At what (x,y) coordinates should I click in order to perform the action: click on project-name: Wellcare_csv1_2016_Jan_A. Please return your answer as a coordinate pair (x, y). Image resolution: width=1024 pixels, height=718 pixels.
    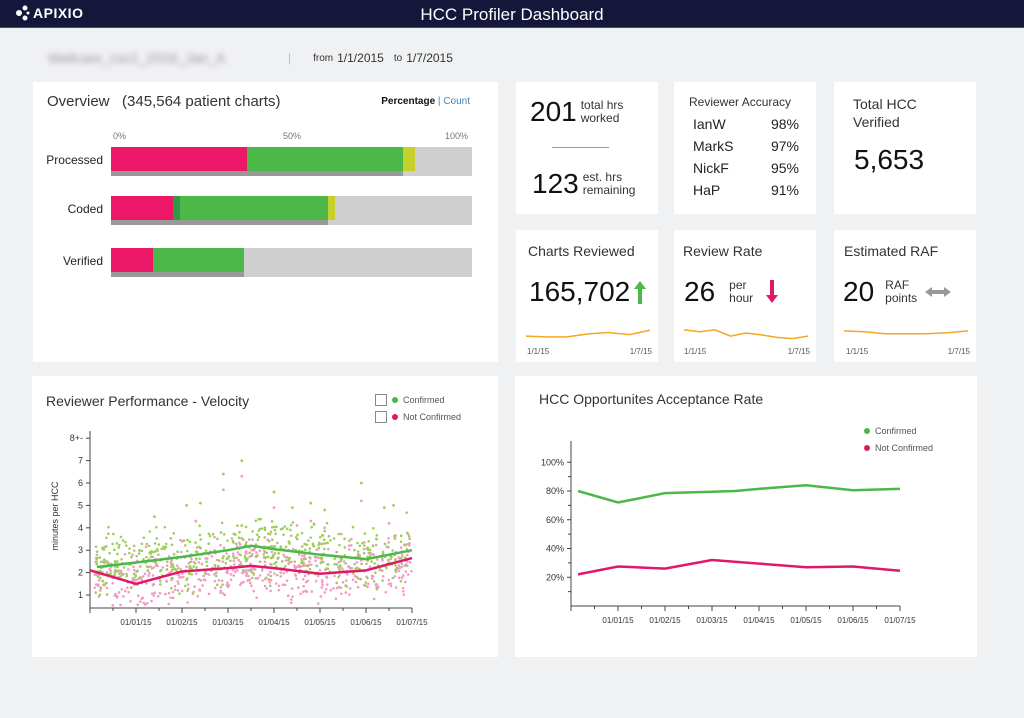
    Looking at the image, I should click on (137, 58).